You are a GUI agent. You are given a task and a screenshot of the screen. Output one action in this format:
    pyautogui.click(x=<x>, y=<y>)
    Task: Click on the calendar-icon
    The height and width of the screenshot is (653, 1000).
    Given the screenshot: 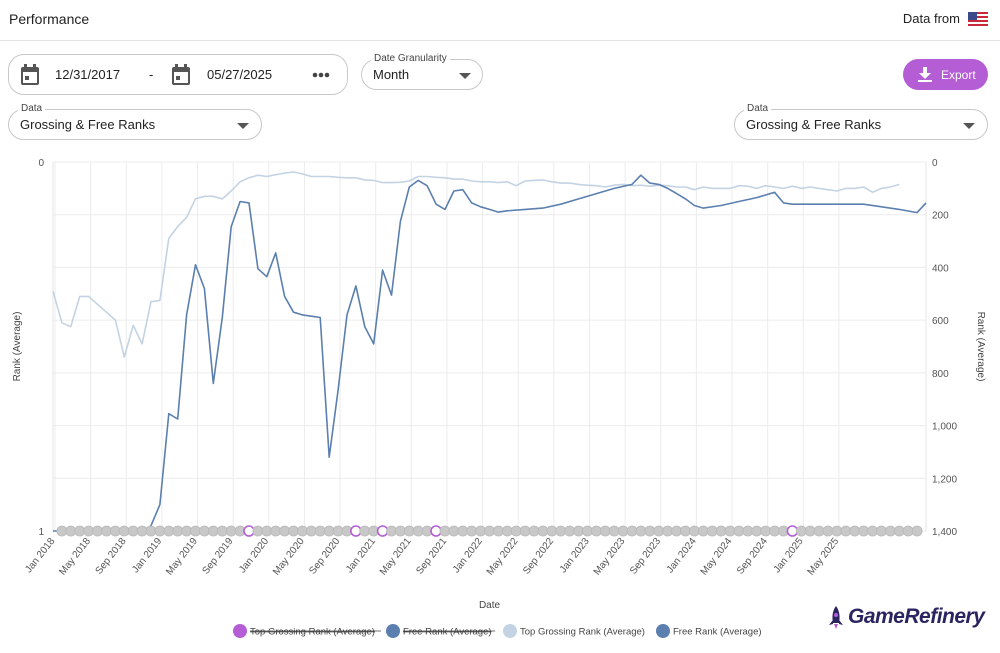 What is the action you would take?
    pyautogui.click(x=30, y=75)
    